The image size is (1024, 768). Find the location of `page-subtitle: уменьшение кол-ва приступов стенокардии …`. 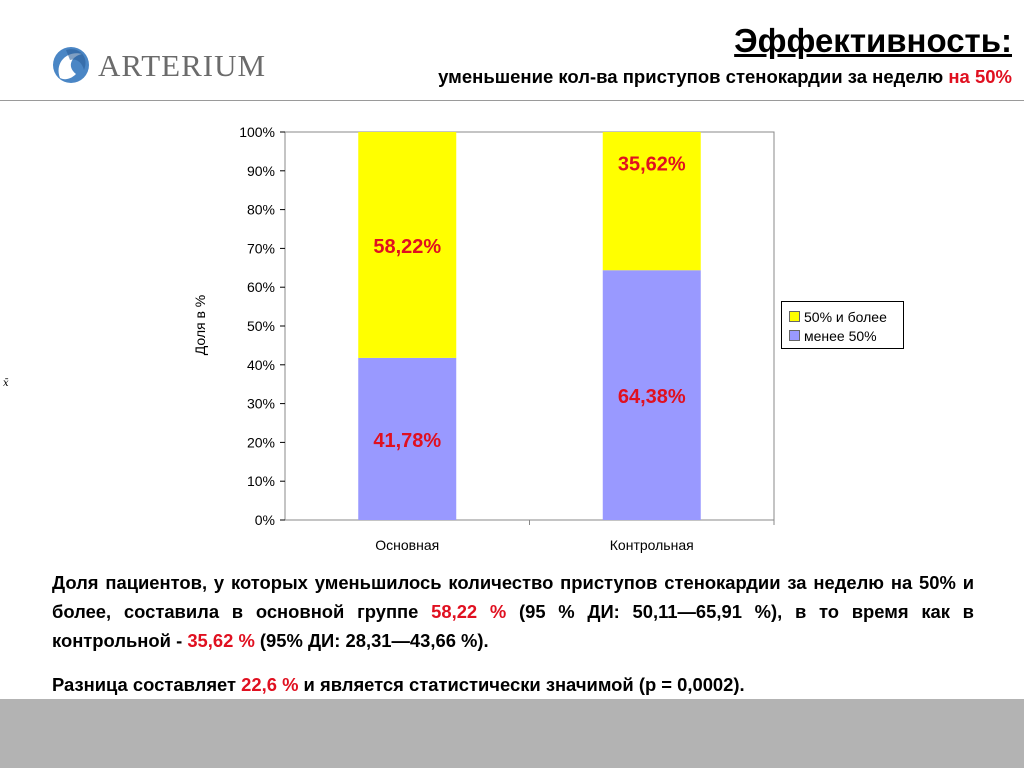

page-subtitle: уменьшение кол-ва приступов стенокардии … is located at coordinates (725, 77).